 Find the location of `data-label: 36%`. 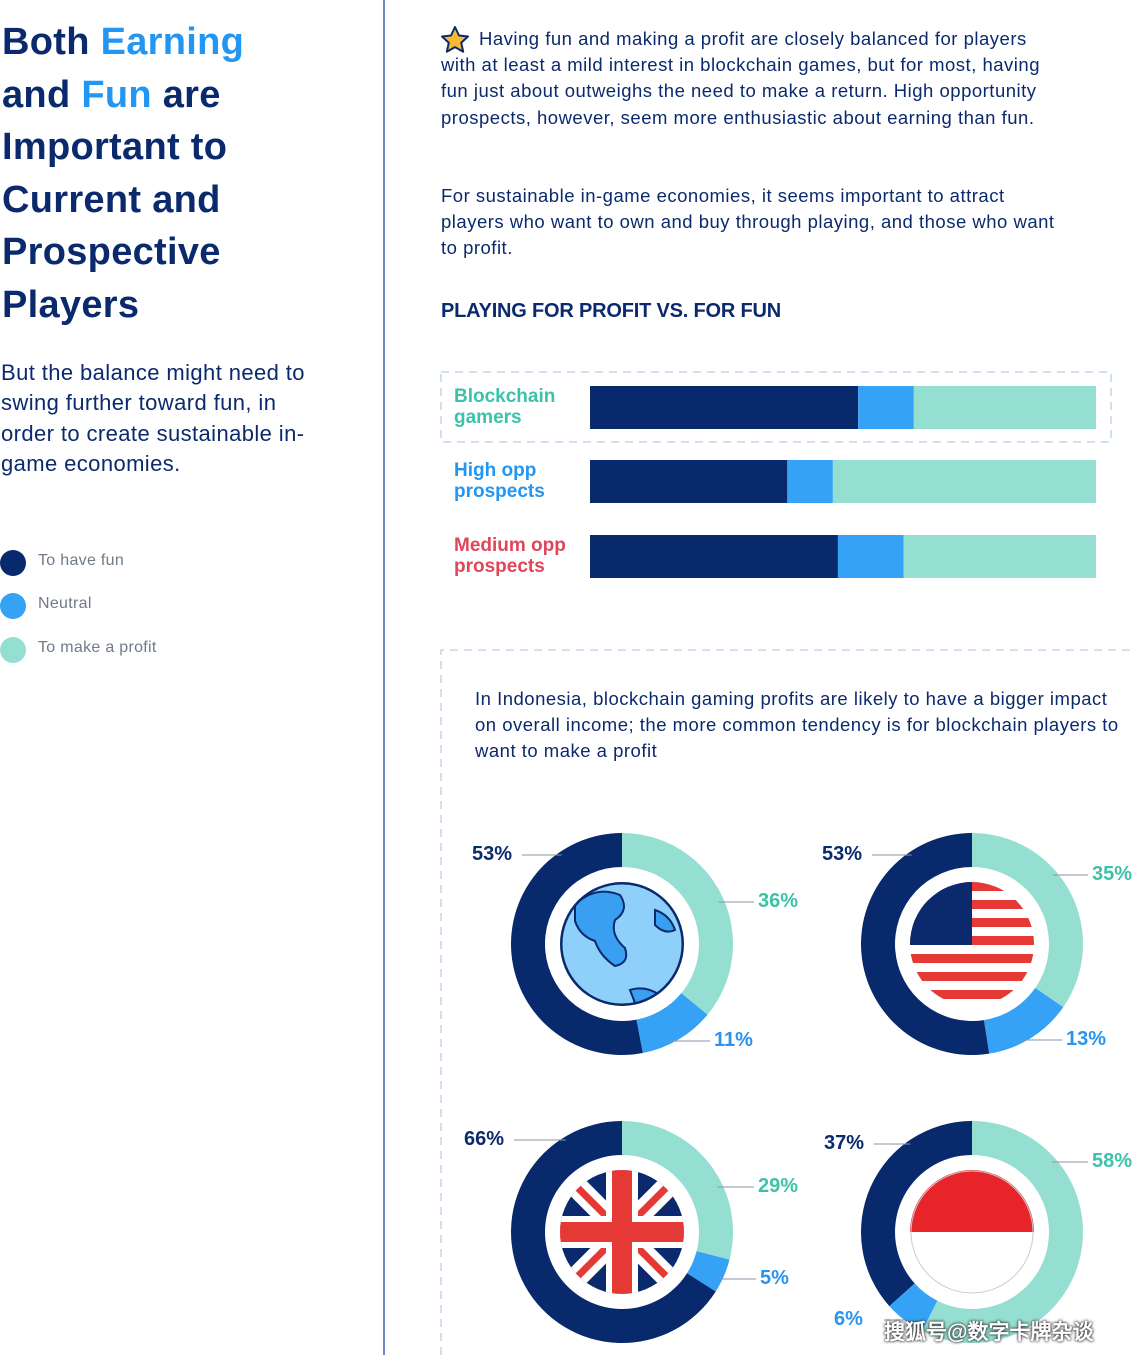

data-label: 36% is located at coordinates (778, 901).